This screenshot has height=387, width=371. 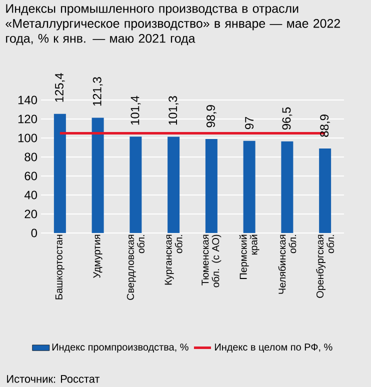 I want to click on x-tick-label: Тюменская обл. (с АО), so click(x=212, y=261).